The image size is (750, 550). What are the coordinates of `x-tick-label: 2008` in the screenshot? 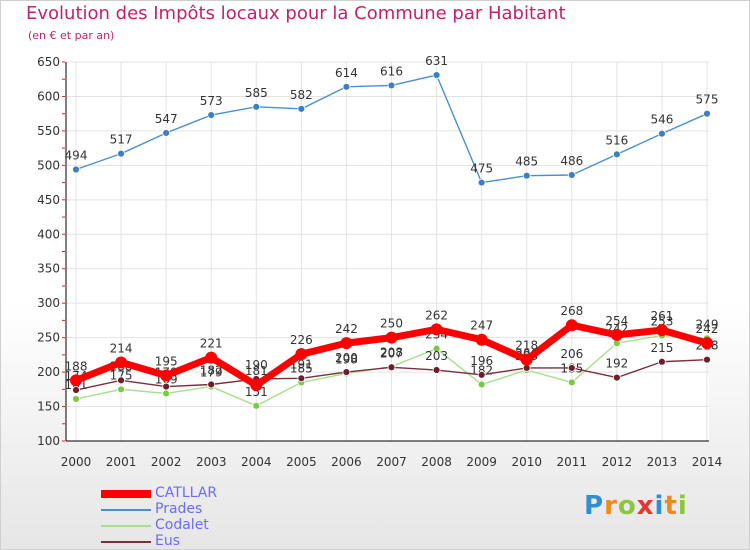 It's located at (436, 462).